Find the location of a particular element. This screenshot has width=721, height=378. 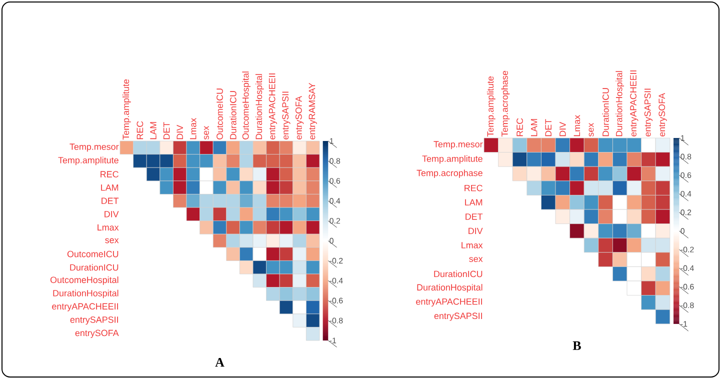

x-tick-label: OutcomeHospital is located at coordinates (246, 106).